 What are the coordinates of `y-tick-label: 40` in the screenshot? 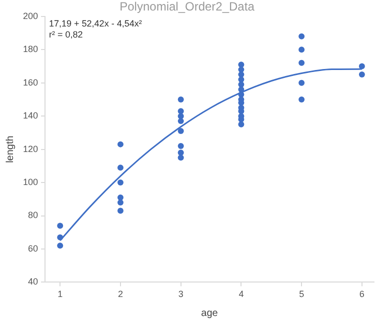 It's located at (33, 281).